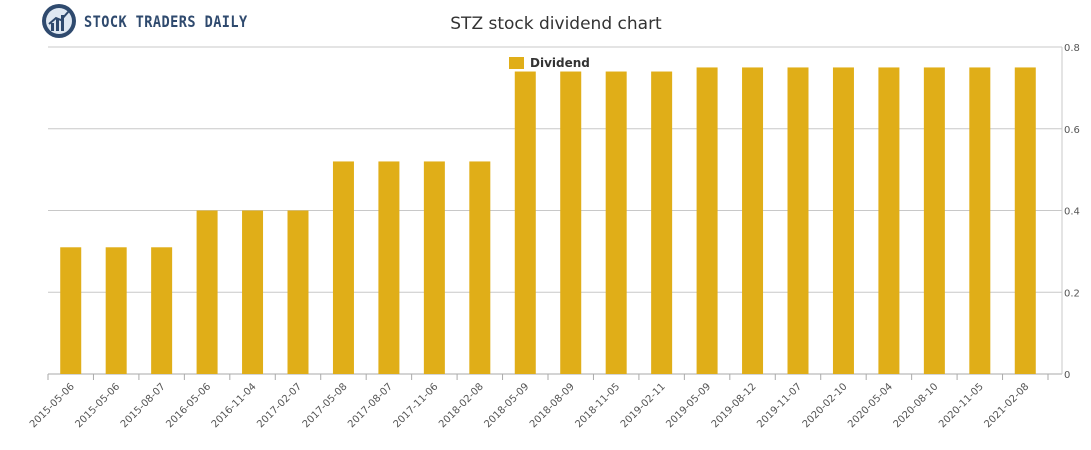  What do you see at coordinates (234, 405) in the screenshot?
I see `x-tick-label: 2016-11-04` at bounding box center [234, 405].